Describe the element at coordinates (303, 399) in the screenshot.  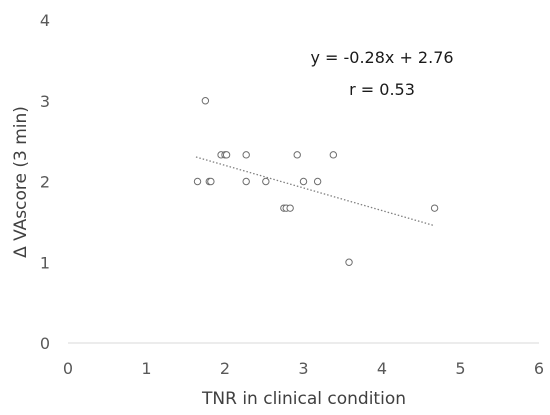
I see `x-axis-title: TNR in clinical condition` at that location.